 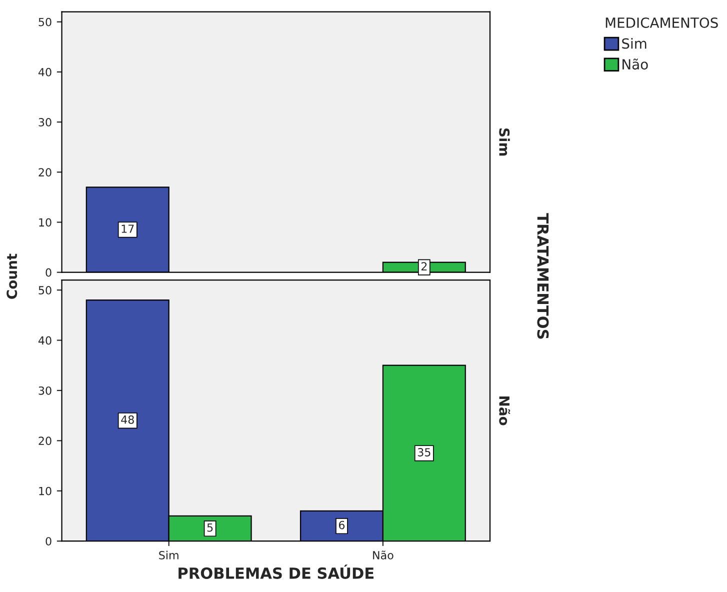 I want to click on data-label: 6, so click(x=341, y=525).